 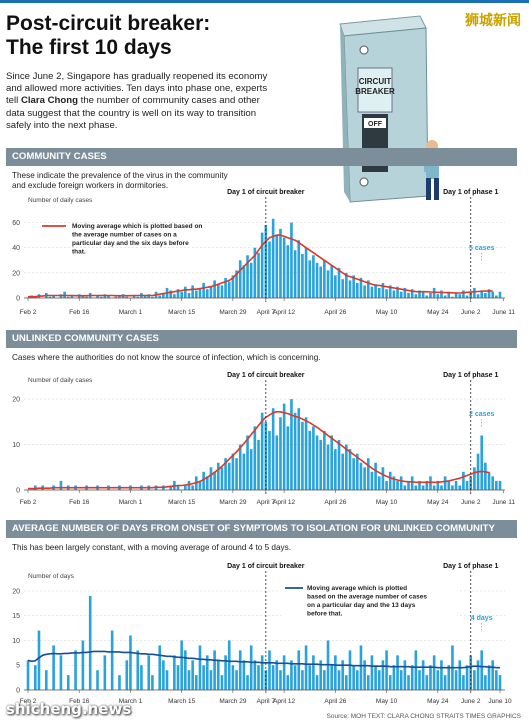 I want to click on illus-text-off: OFF, so click(x=375, y=124).